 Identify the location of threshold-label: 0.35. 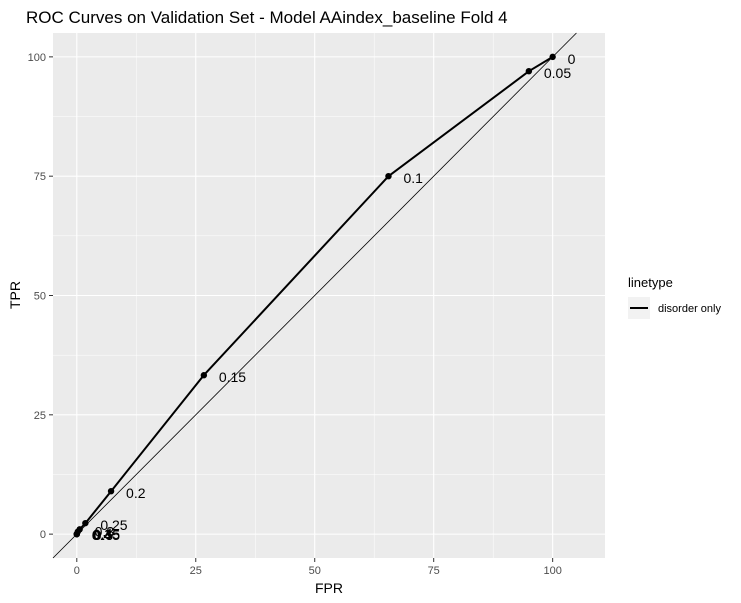
(106, 534).